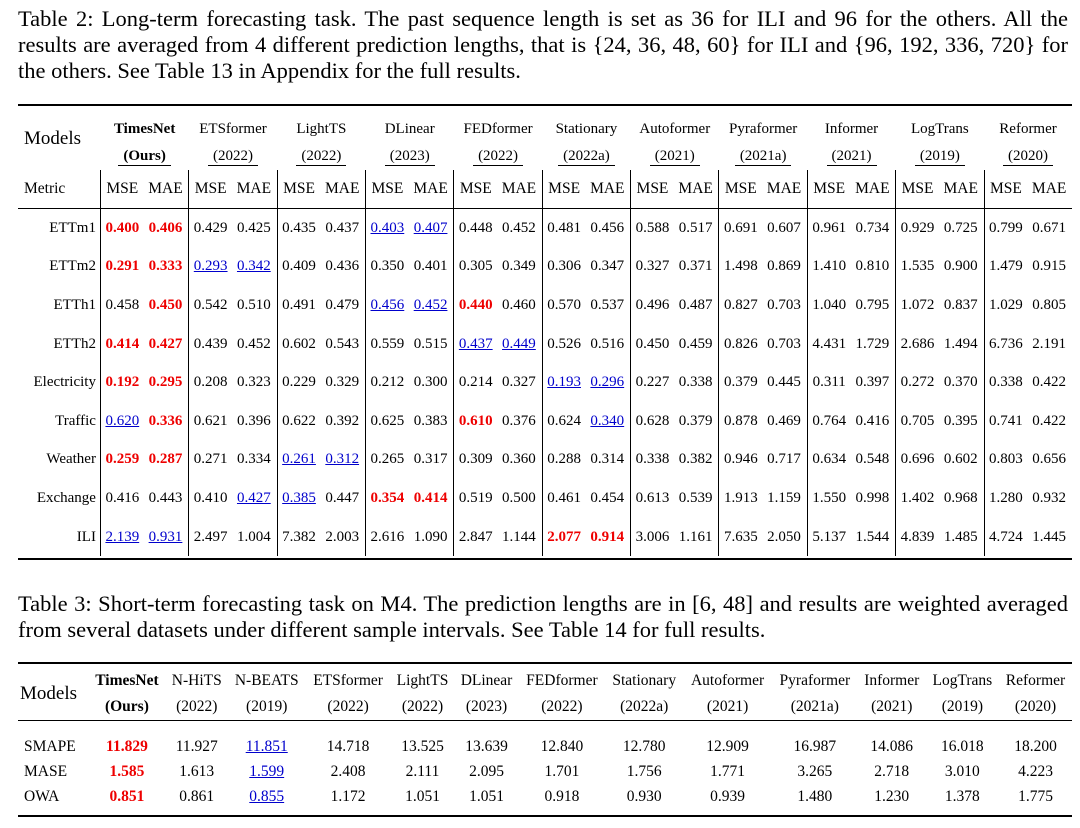 The image size is (1080, 828). I want to click on value: 0.526, so click(564, 343).